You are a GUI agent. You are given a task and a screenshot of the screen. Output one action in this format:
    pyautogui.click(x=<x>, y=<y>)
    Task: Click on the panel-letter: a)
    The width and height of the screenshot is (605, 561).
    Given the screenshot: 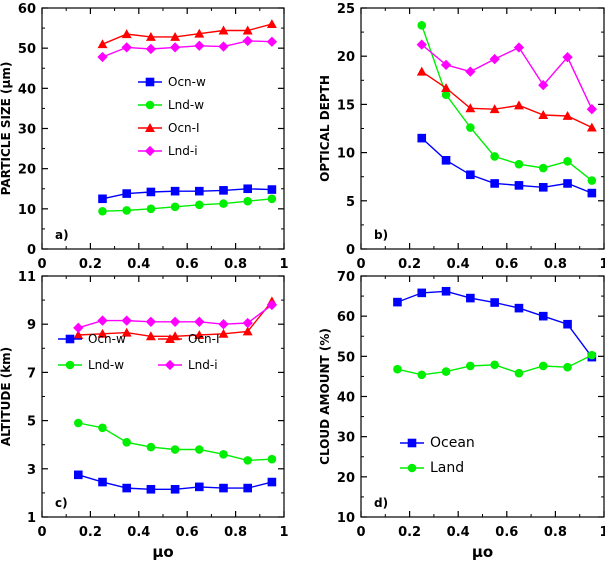 What is the action you would take?
    pyautogui.click(x=62, y=235)
    